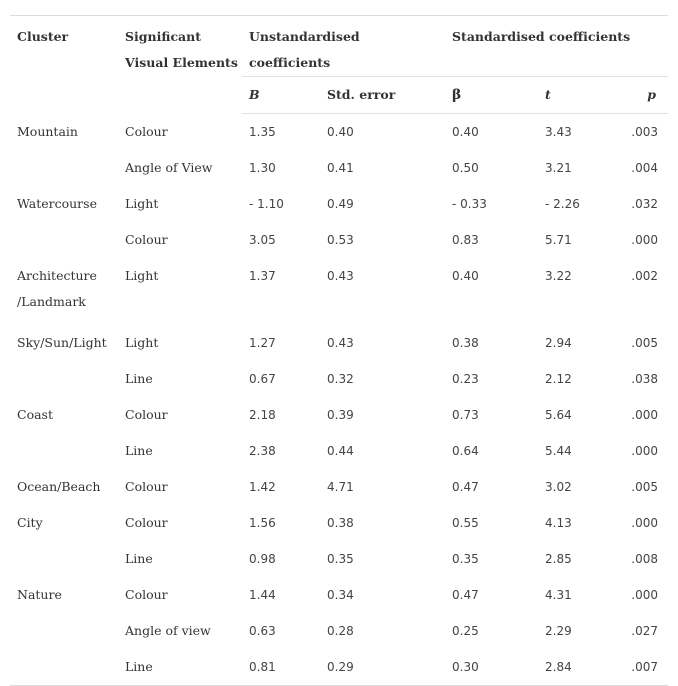  Describe the element at coordinates (558, 523) in the screenshot. I see `cell-t: 4.13` at that location.